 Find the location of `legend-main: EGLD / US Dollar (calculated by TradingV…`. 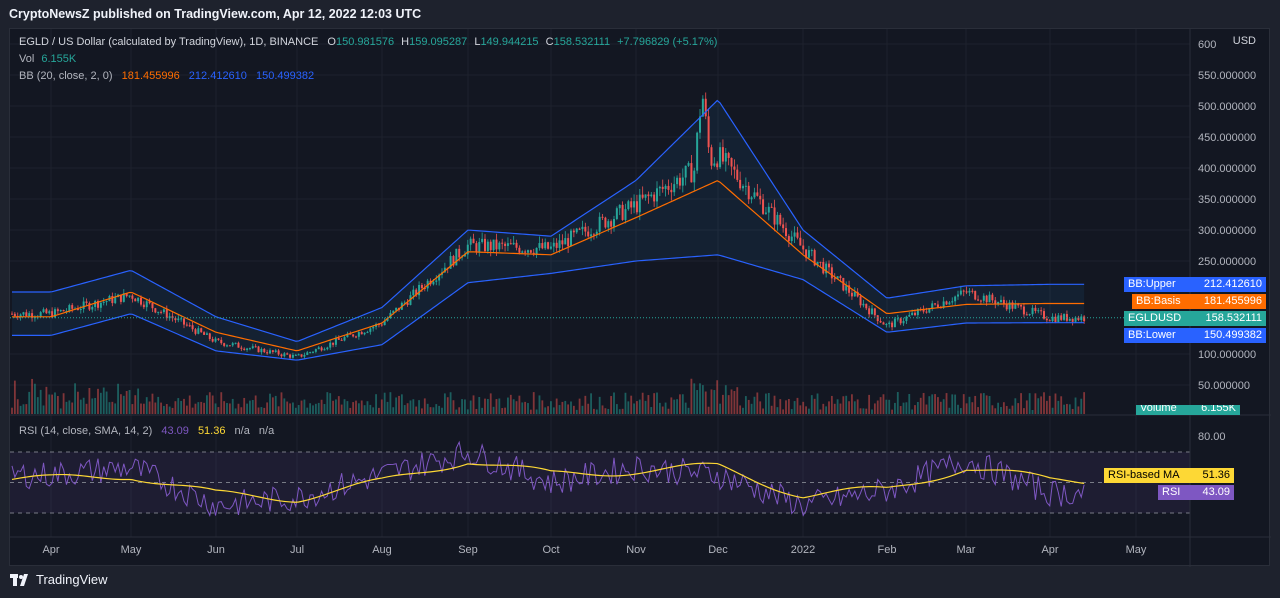

legend-main: EGLD / US Dollar (calculated by TradingV… is located at coordinates (368, 42).